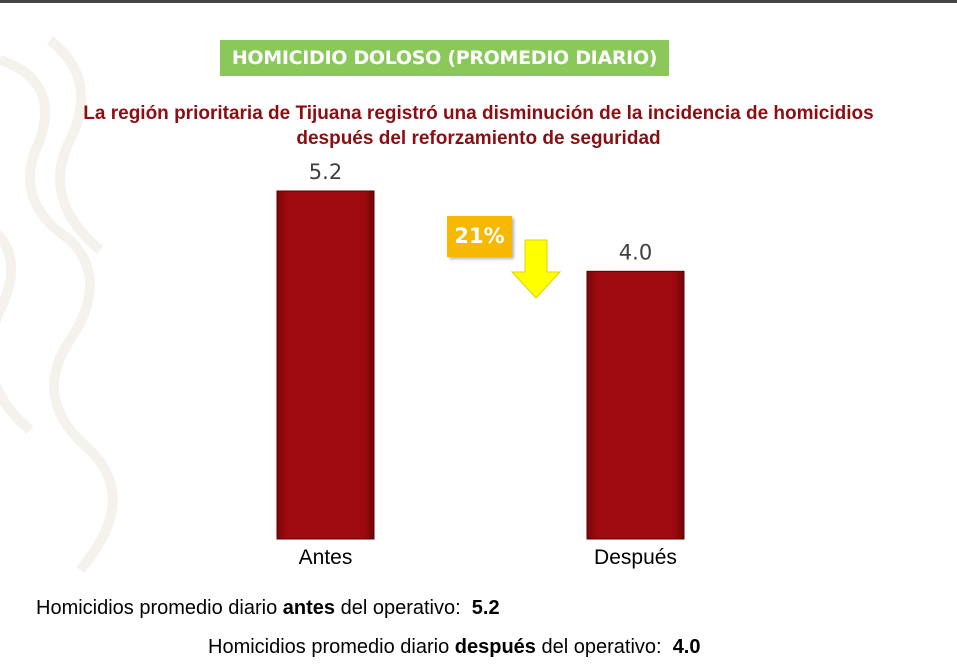  Describe the element at coordinates (325, 365) in the screenshot. I see `bar-antes` at that location.